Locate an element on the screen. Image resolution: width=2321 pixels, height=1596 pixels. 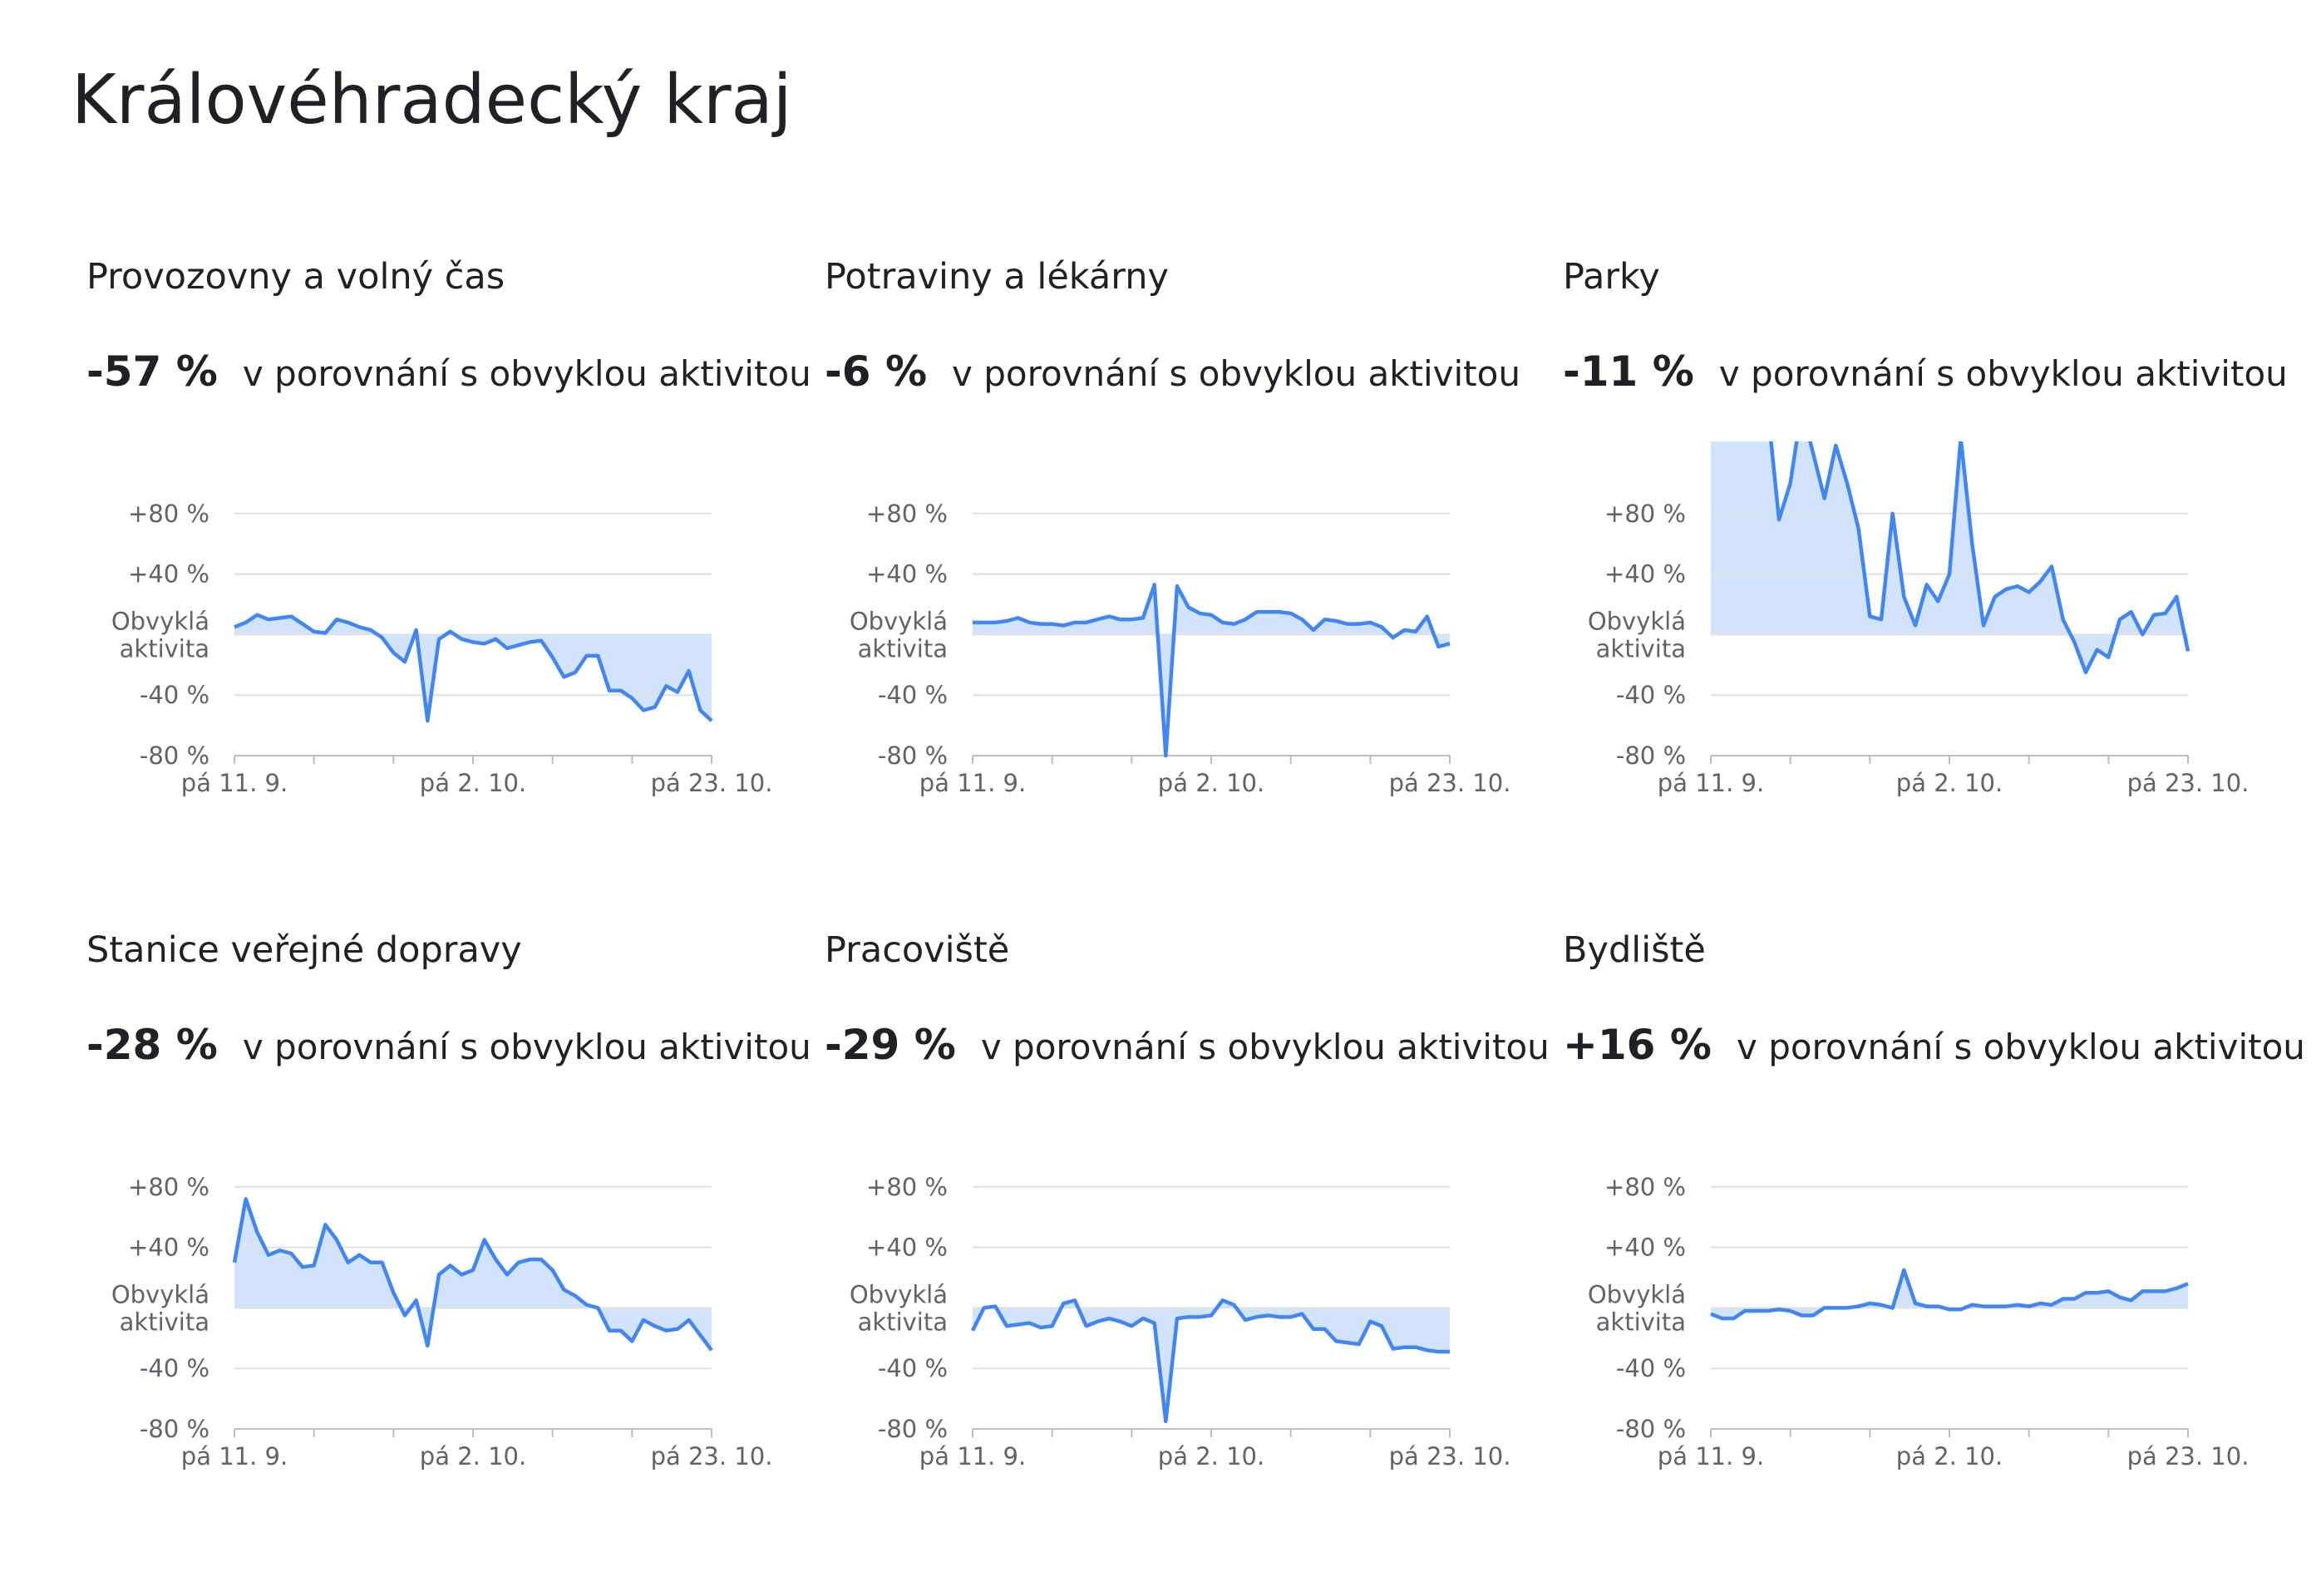
page-title: Královéhradecký kraj is located at coordinates (432, 100).